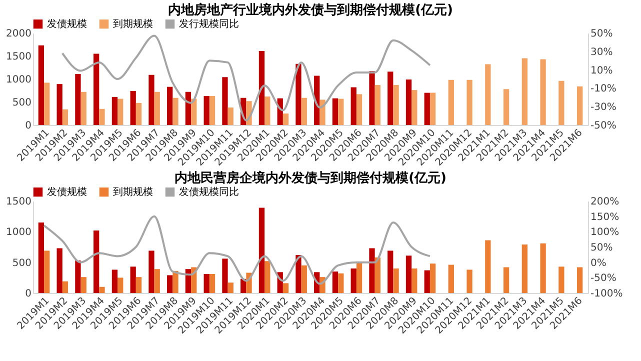 The height and width of the screenshot is (361, 641). What do you see at coordinates (209, 192) in the screenshot?
I see `legend-label: 发债规模同比` at bounding box center [209, 192].